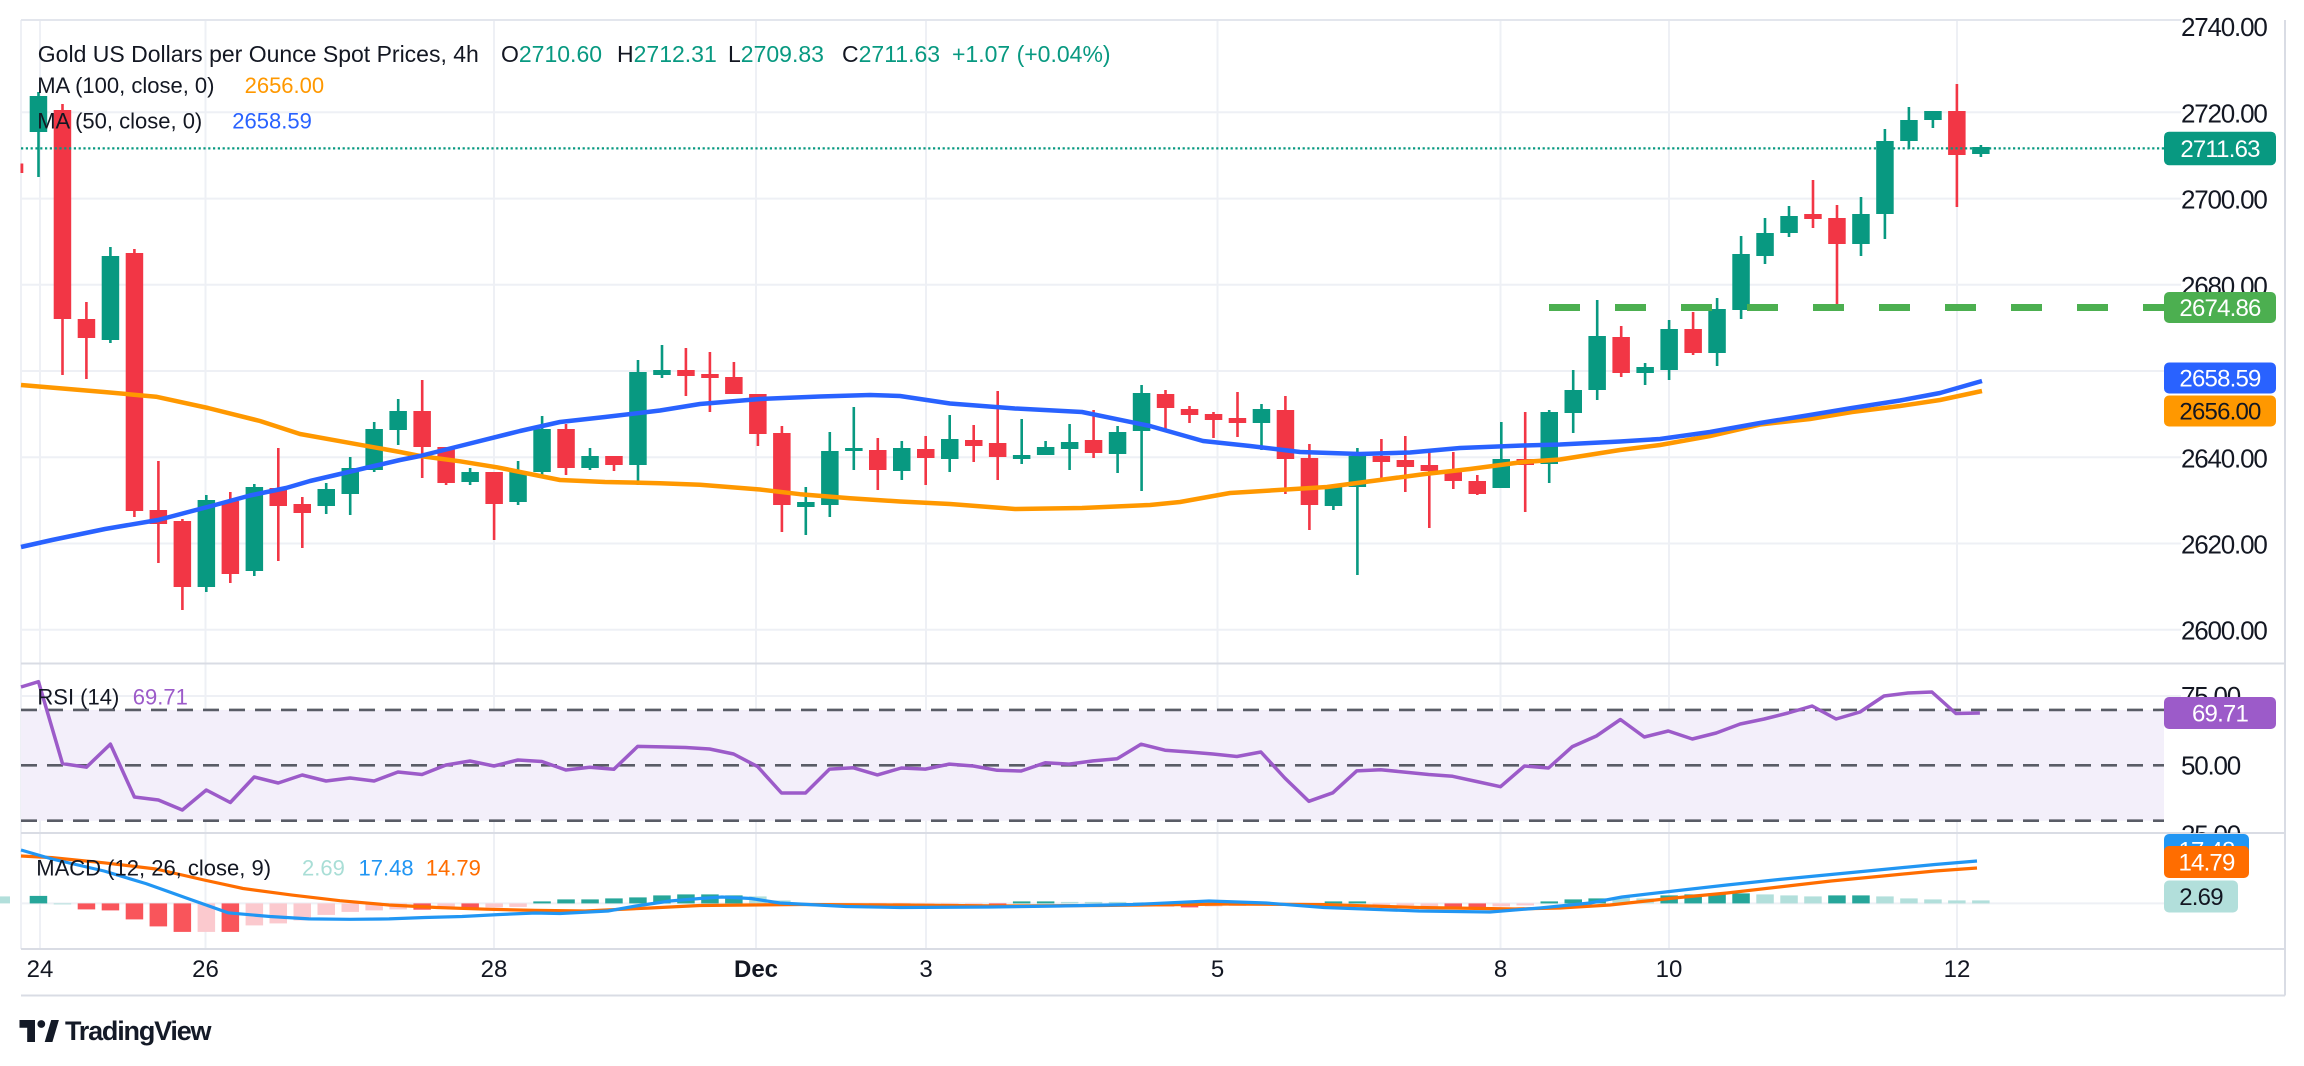 This screenshot has width=2304, height=1066. Describe the element at coordinates (1957, 969) in the screenshot. I see `svg-text: 12` at that location.